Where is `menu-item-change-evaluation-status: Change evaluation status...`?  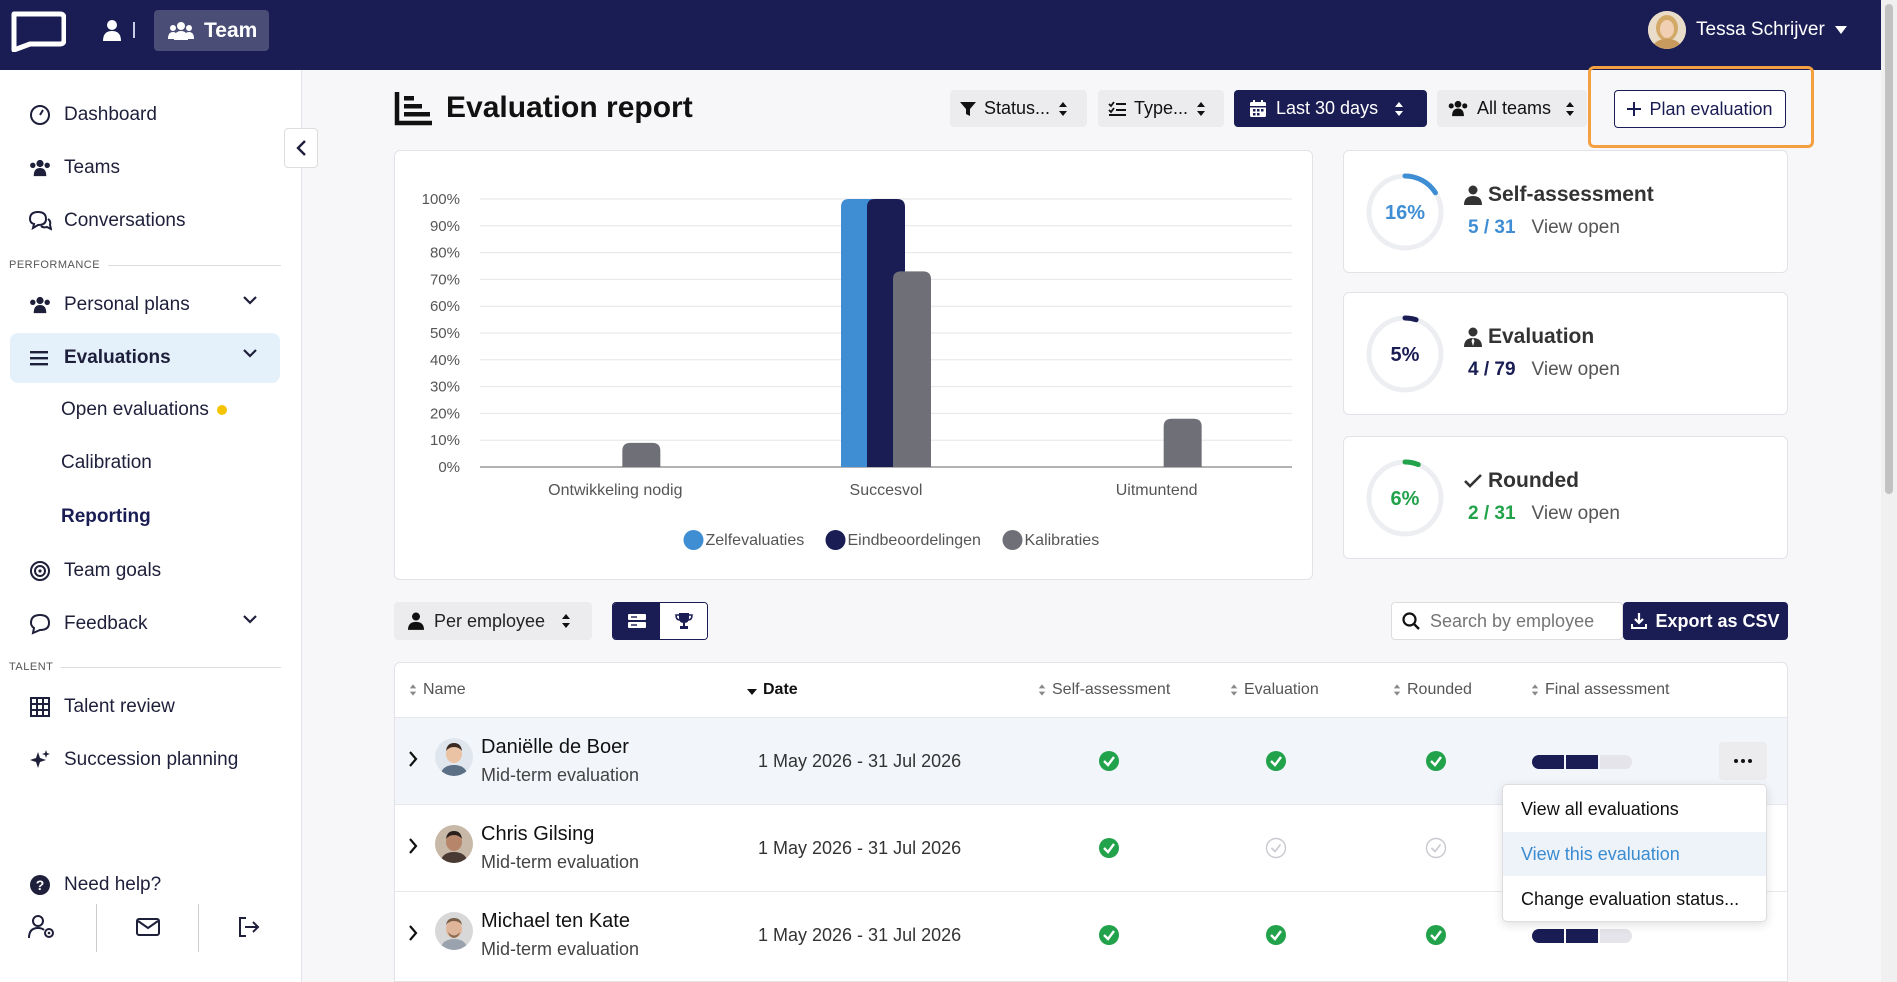 menu-item-change-evaluation-status: Change evaluation status... is located at coordinates (1634, 899).